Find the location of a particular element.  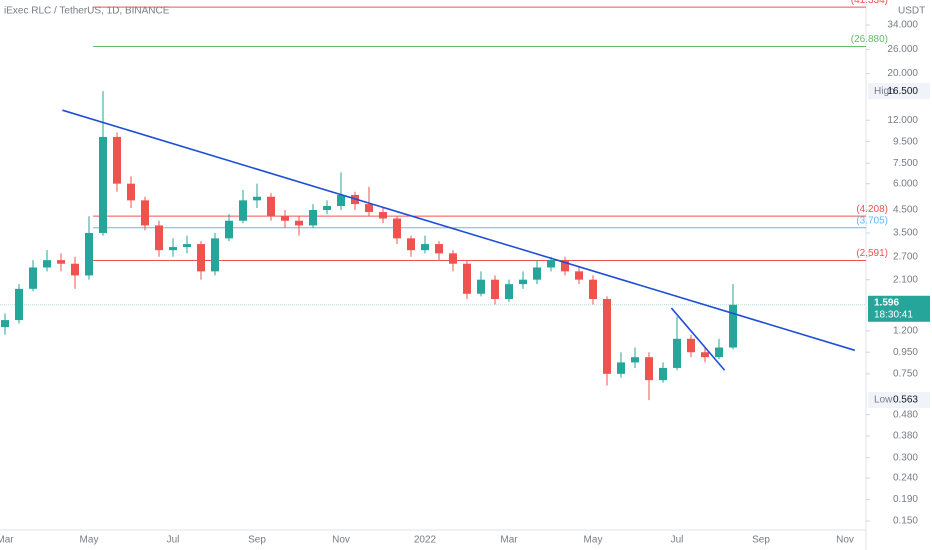

y-tick-label: 0.190 is located at coordinates (905, 499).